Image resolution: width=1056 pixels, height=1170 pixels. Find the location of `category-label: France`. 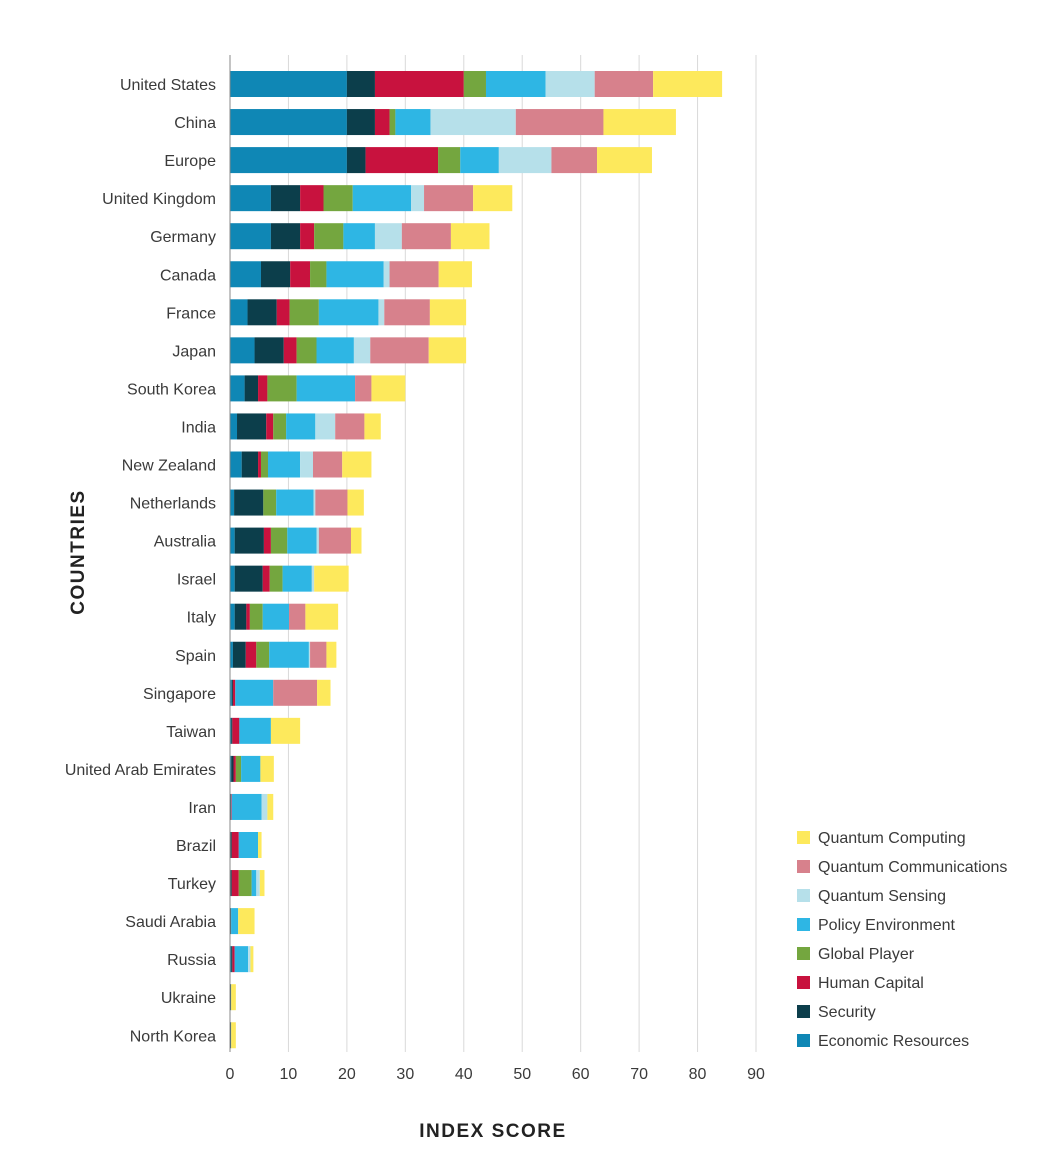

category-label: France is located at coordinates (191, 313).